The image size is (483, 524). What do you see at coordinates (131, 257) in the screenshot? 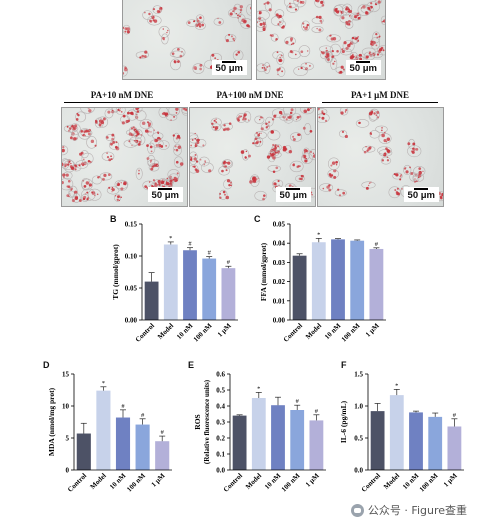
I see `y-tick-label: 0.10` at bounding box center [131, 257].